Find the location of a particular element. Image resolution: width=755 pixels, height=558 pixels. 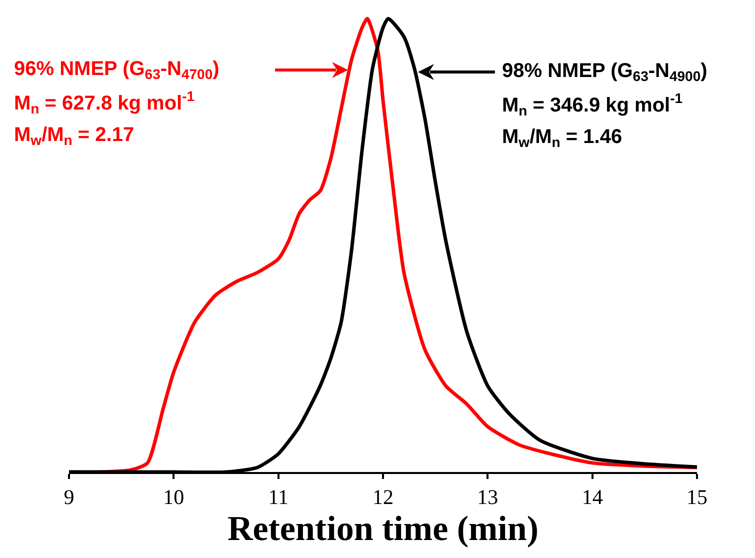

x-axis-title: Retention time (min) is located at coordinates (383, 528).